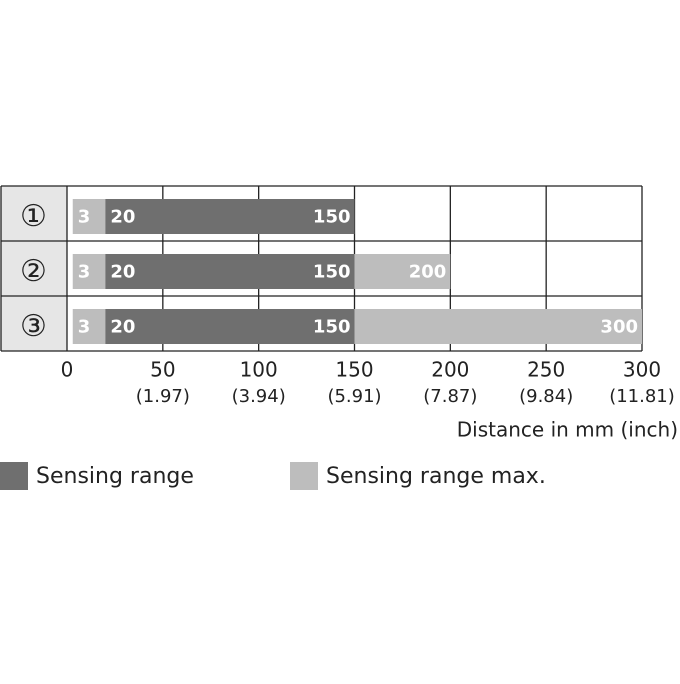 The height and width of the screenshot is (684, 680). Describe the element at coordinates (450, 370) in the screenshot. I see `x-tick-label: 200` at that location.